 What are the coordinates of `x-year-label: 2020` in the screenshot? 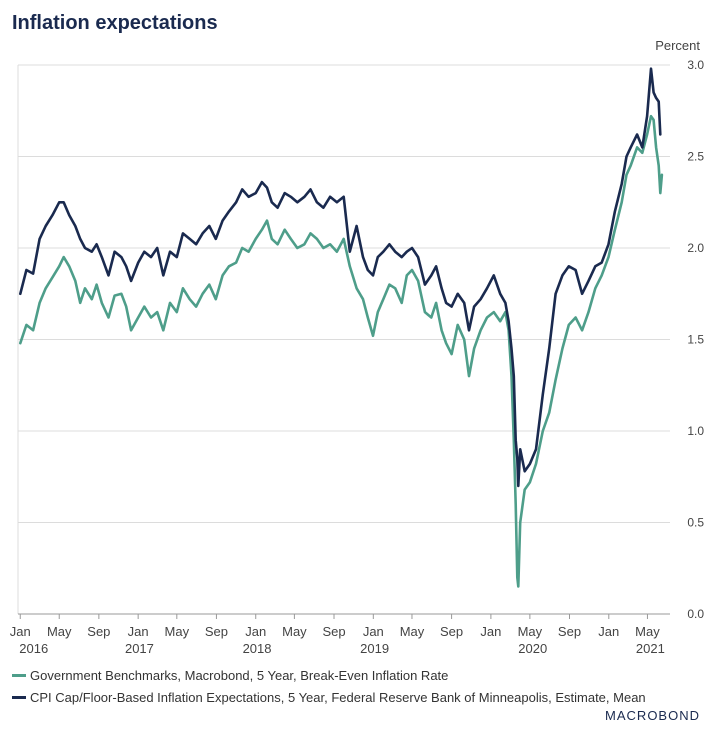 It's located at (532, 648).